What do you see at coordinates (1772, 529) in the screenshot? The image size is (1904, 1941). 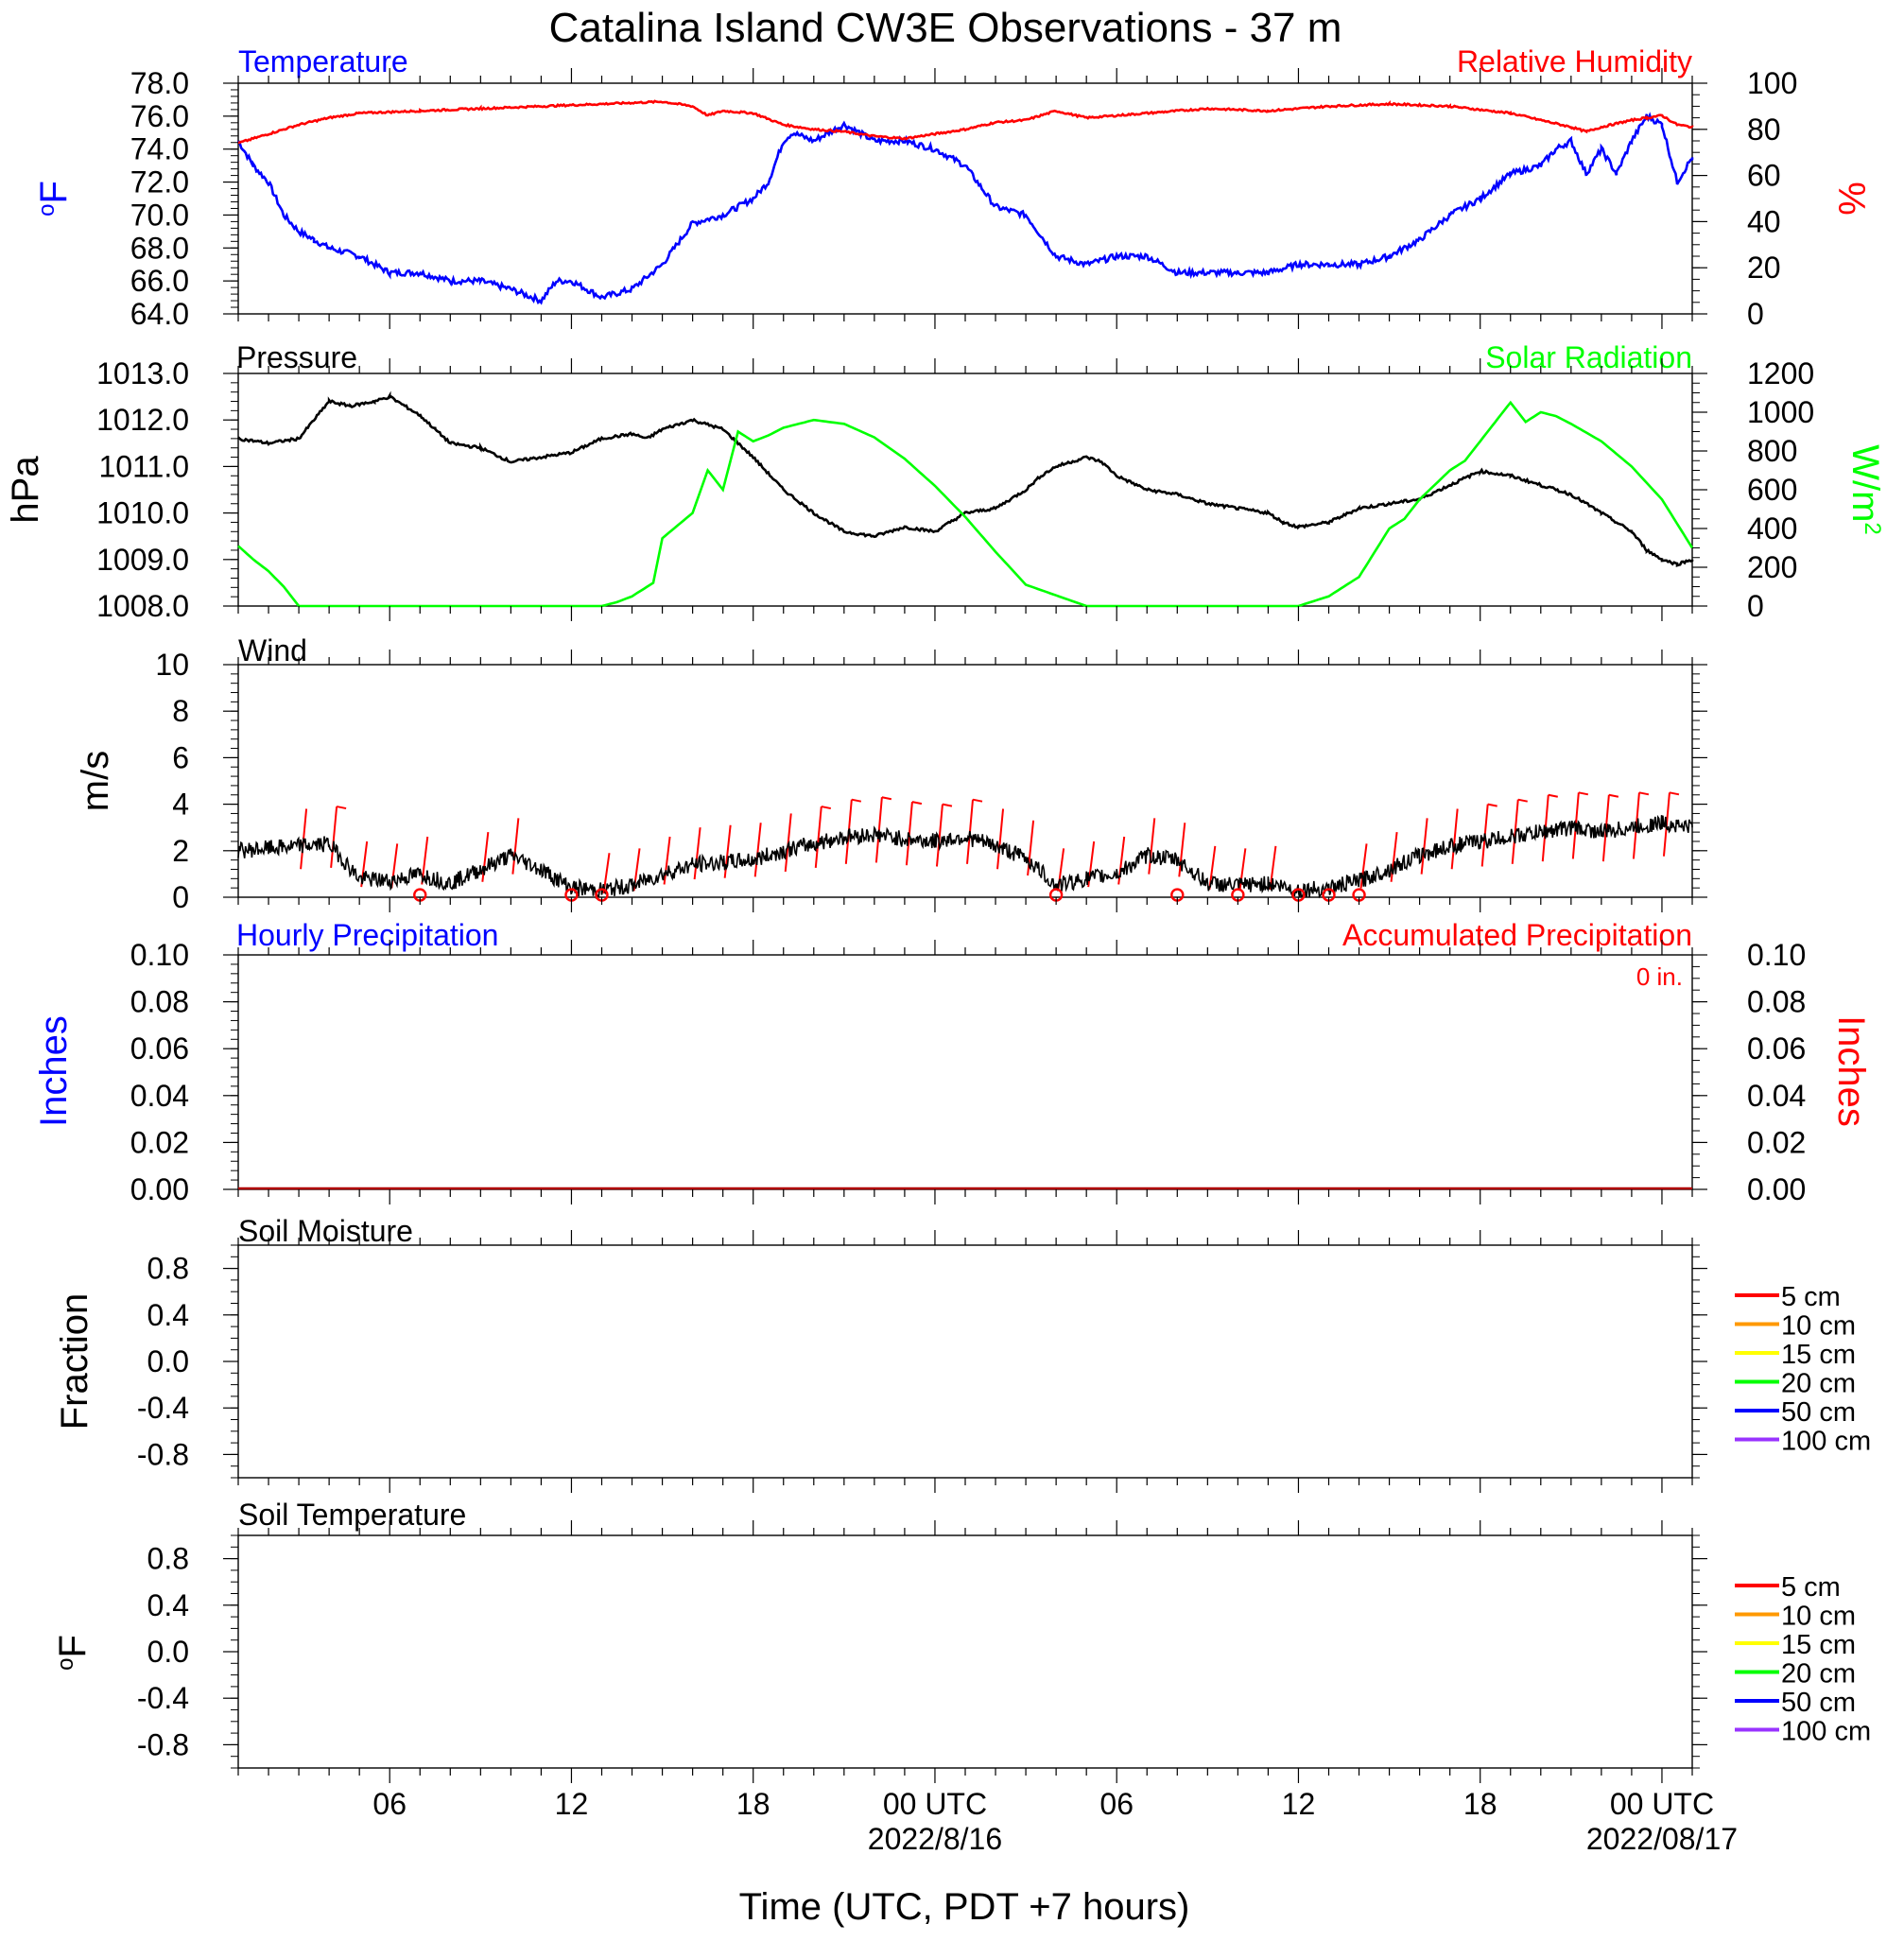 I see `y-tick-label-right: 400` at bounding box center [1772, 529].